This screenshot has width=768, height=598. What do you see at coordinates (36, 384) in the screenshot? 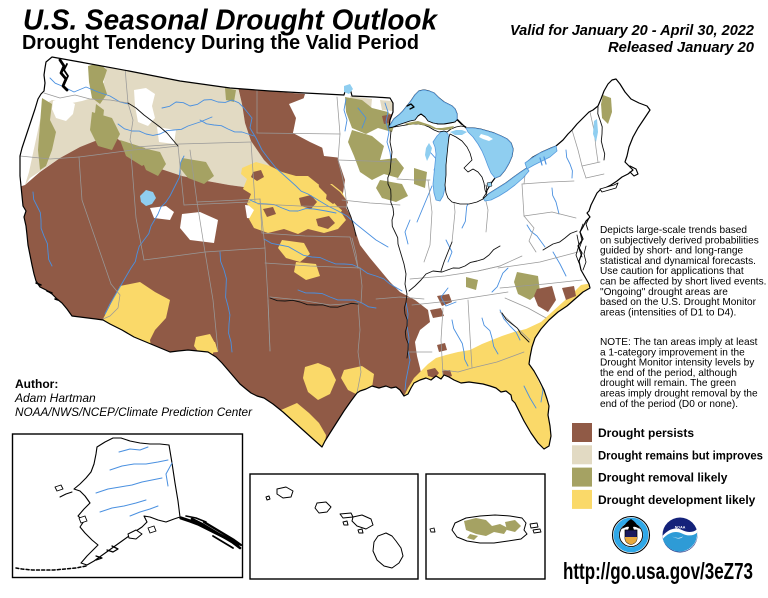
I see `svg-text: Author:` at bounding box center [36, 384].